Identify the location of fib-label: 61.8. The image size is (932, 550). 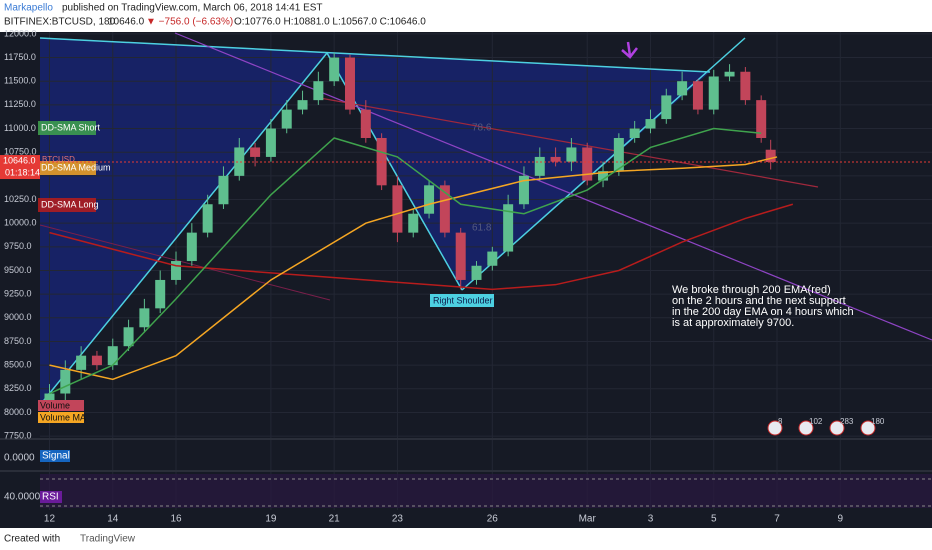
(482, 228).